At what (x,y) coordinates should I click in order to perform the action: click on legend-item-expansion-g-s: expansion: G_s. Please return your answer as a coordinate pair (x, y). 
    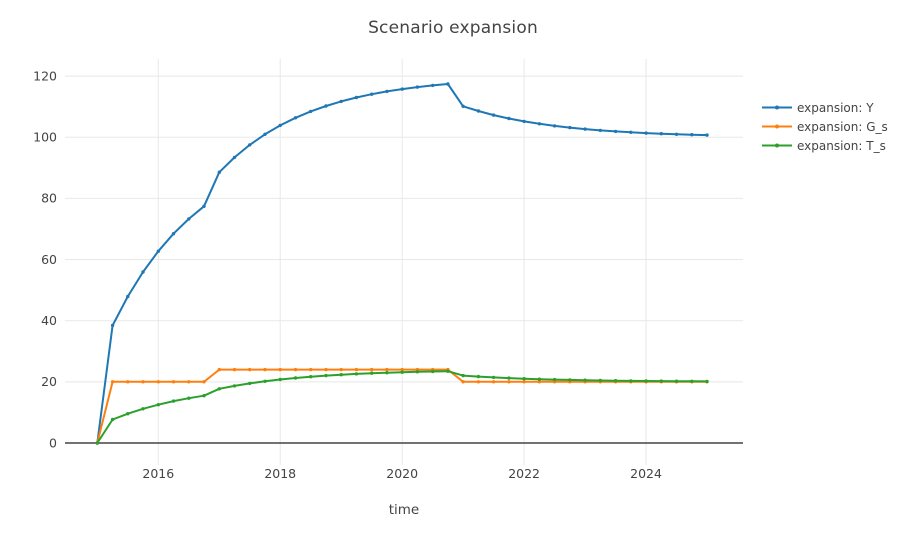
    Looking at the image, I should click on (825, 126).